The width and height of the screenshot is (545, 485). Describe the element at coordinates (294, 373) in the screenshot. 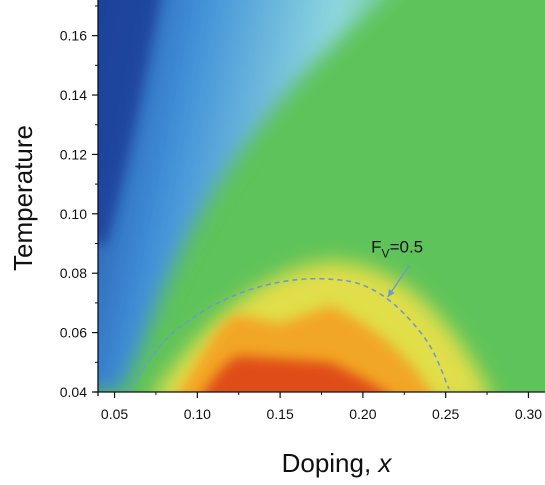

I see `heatmap-peak-region` at that location.